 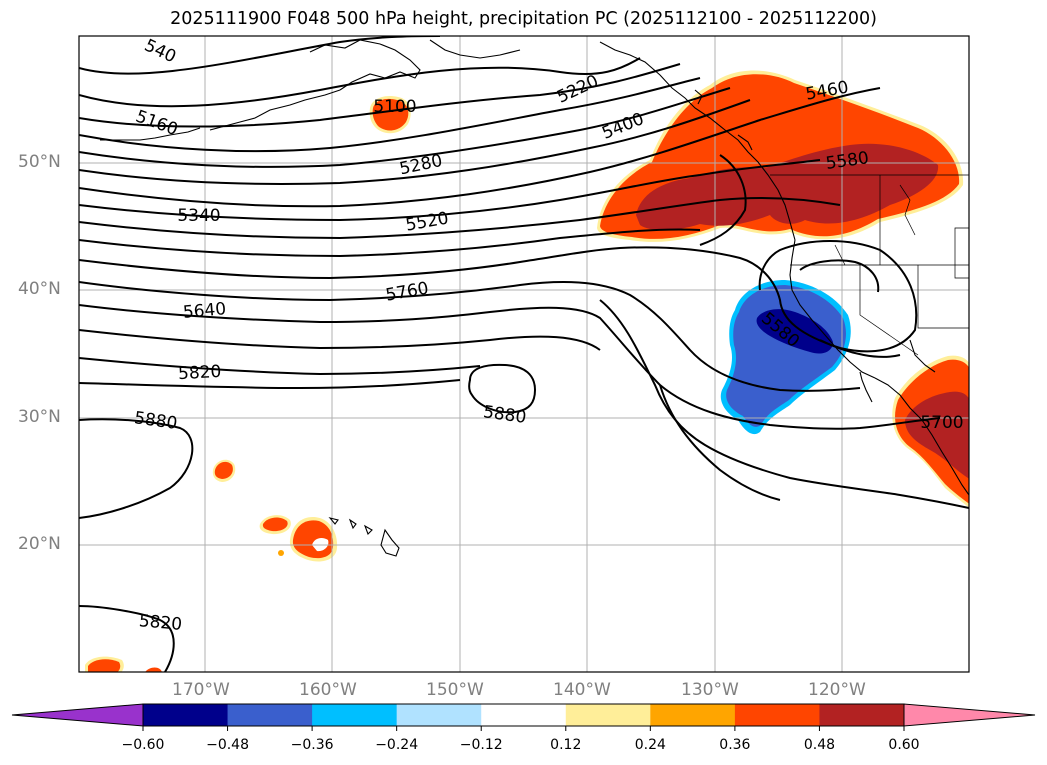 What do you see at coordinates (869, 265) in the screenshot?
I see `political-borders` at bounding box center [869, 265].